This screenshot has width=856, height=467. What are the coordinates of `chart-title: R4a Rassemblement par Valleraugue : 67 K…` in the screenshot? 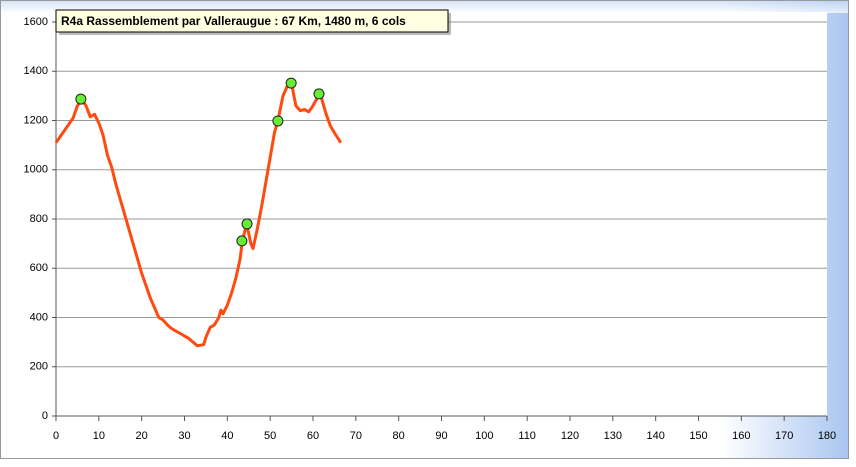 It's located at (233, 21).